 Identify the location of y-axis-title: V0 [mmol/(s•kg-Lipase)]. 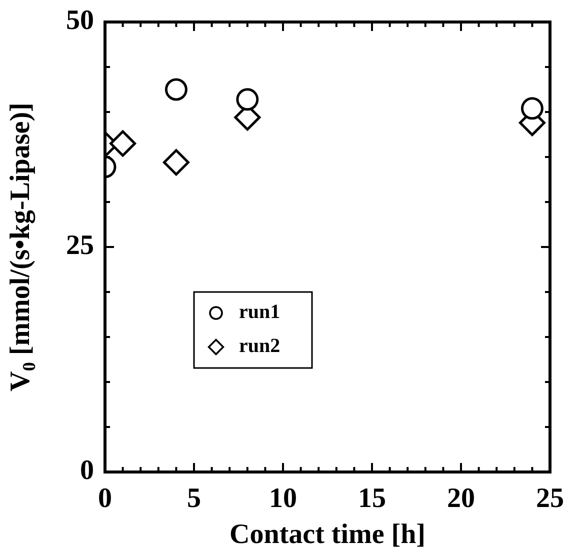
(22, 247).